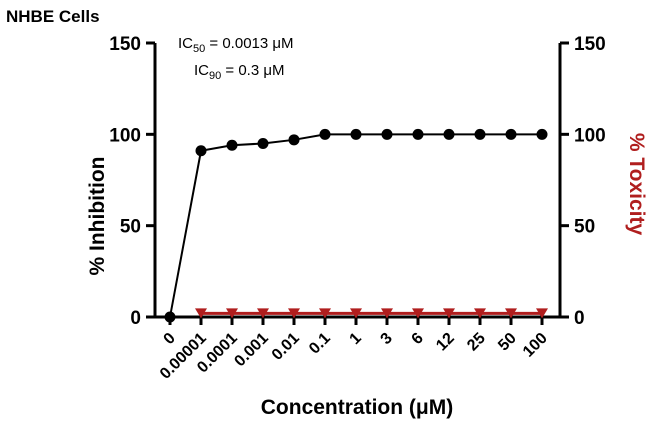  Describe the element at coordinates (445, 342) in the screenshot. I see `x-tick-label: 12` at that location.